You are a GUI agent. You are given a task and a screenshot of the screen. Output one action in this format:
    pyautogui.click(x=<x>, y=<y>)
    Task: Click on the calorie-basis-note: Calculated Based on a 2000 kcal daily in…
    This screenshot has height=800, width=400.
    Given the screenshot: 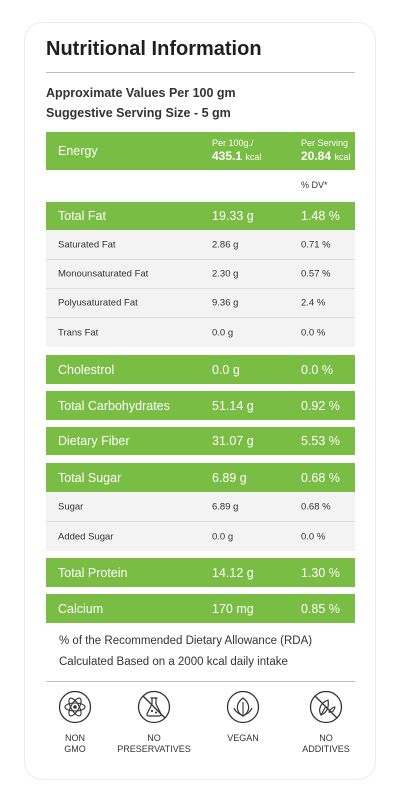 What is the action you would take?
    pyautogui.click(x=173, y=662)
    